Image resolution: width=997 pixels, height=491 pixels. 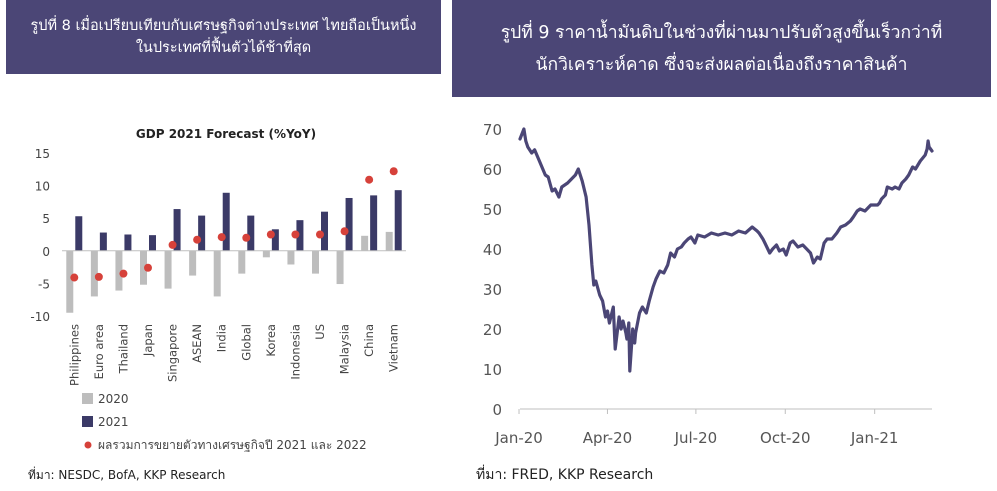 I want to click on gdp-category-label: Malaysia, so click(x=345, y=349).